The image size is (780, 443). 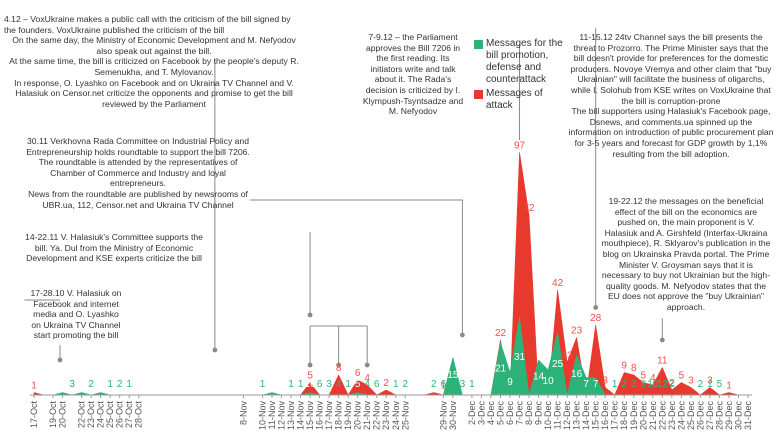 What do you see at coordinates (478, 94) in the screenshot?
I see `legend-swatch-attack` at bounding box center [478, 94].